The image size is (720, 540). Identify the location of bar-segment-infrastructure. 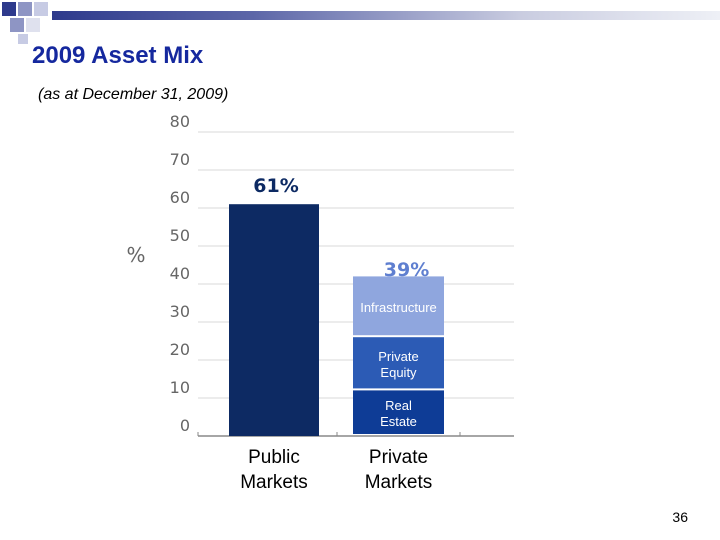
(398, 306).